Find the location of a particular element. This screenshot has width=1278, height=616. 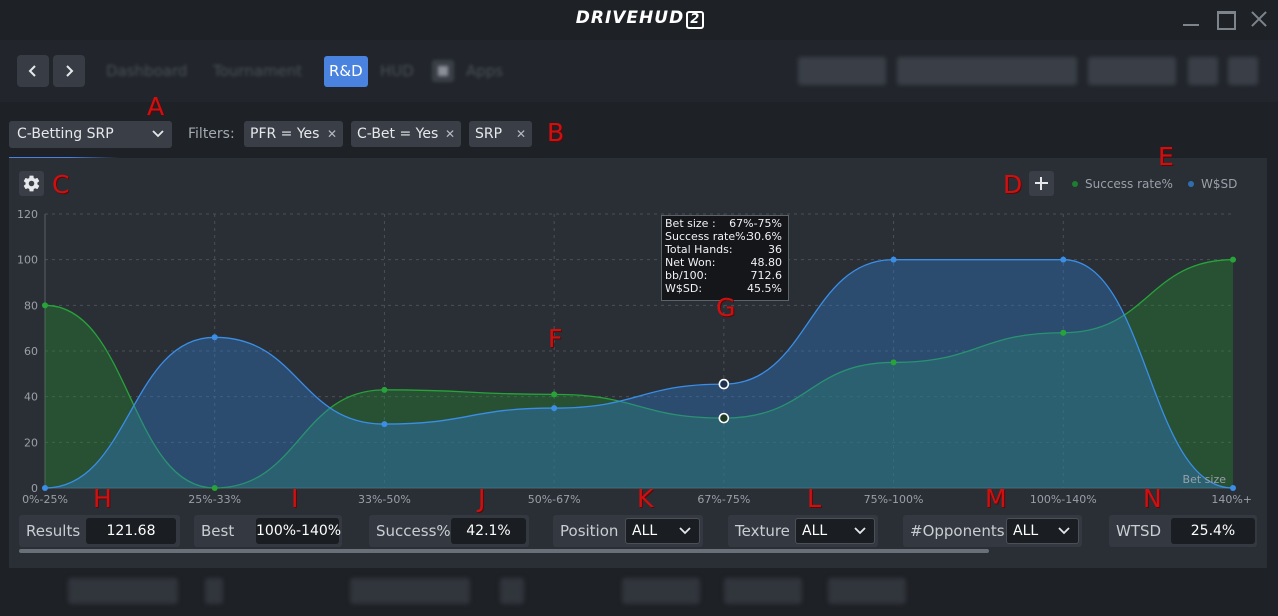

filter-chip-srp: SRP ✕ is located at coordinates (500, 134).